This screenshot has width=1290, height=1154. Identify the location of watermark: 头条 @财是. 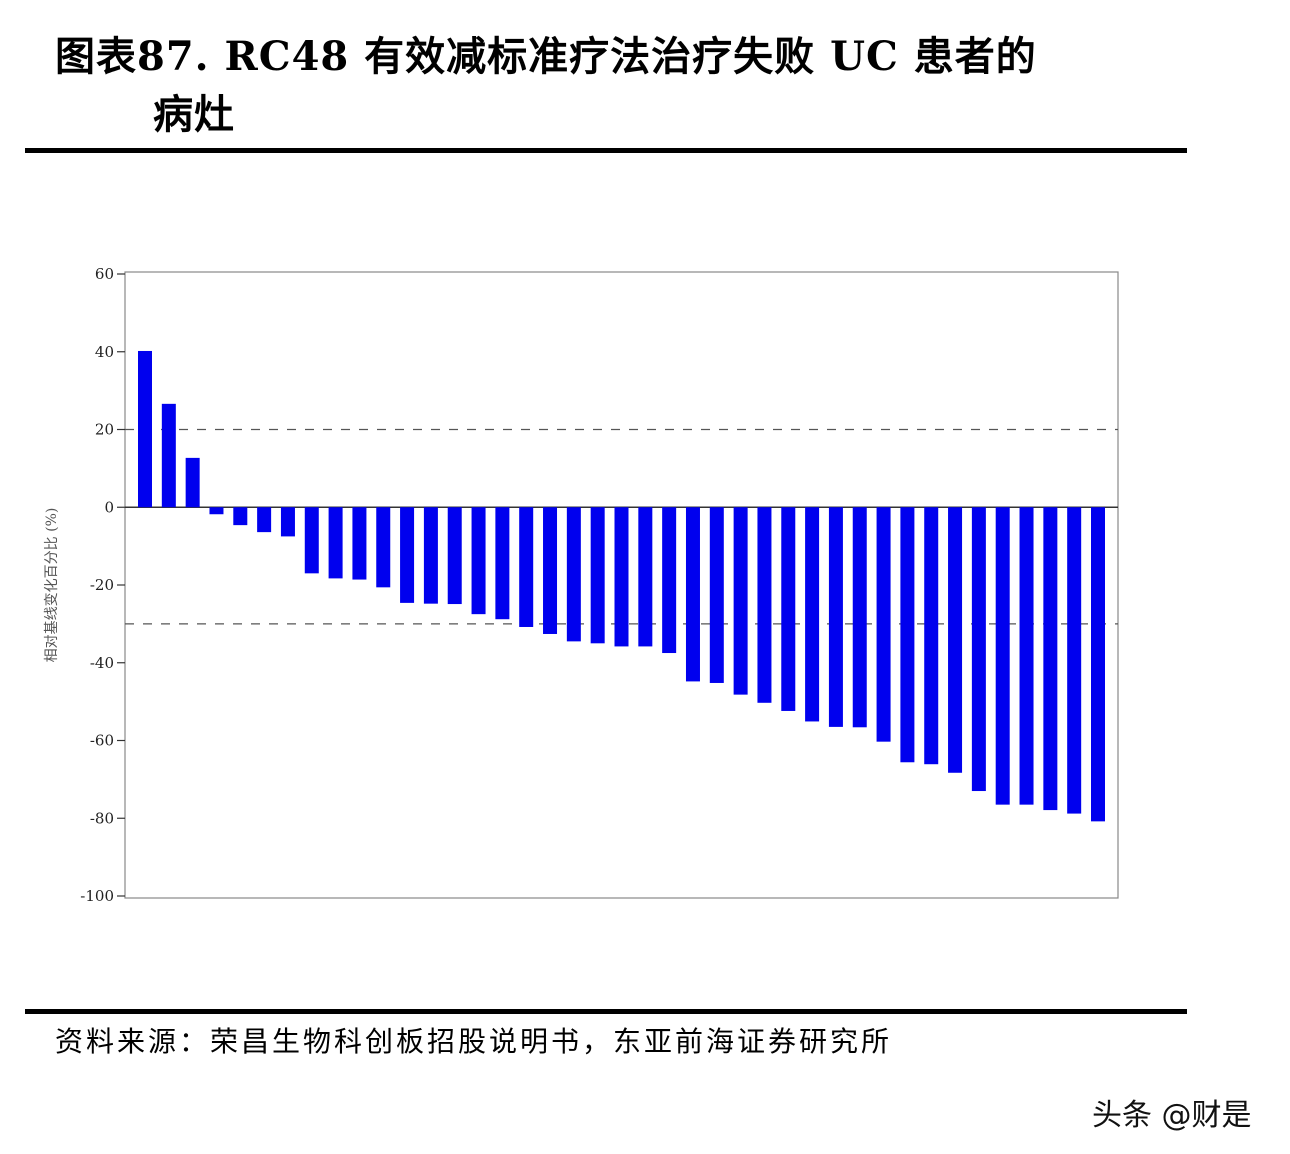
(1172, 1115).